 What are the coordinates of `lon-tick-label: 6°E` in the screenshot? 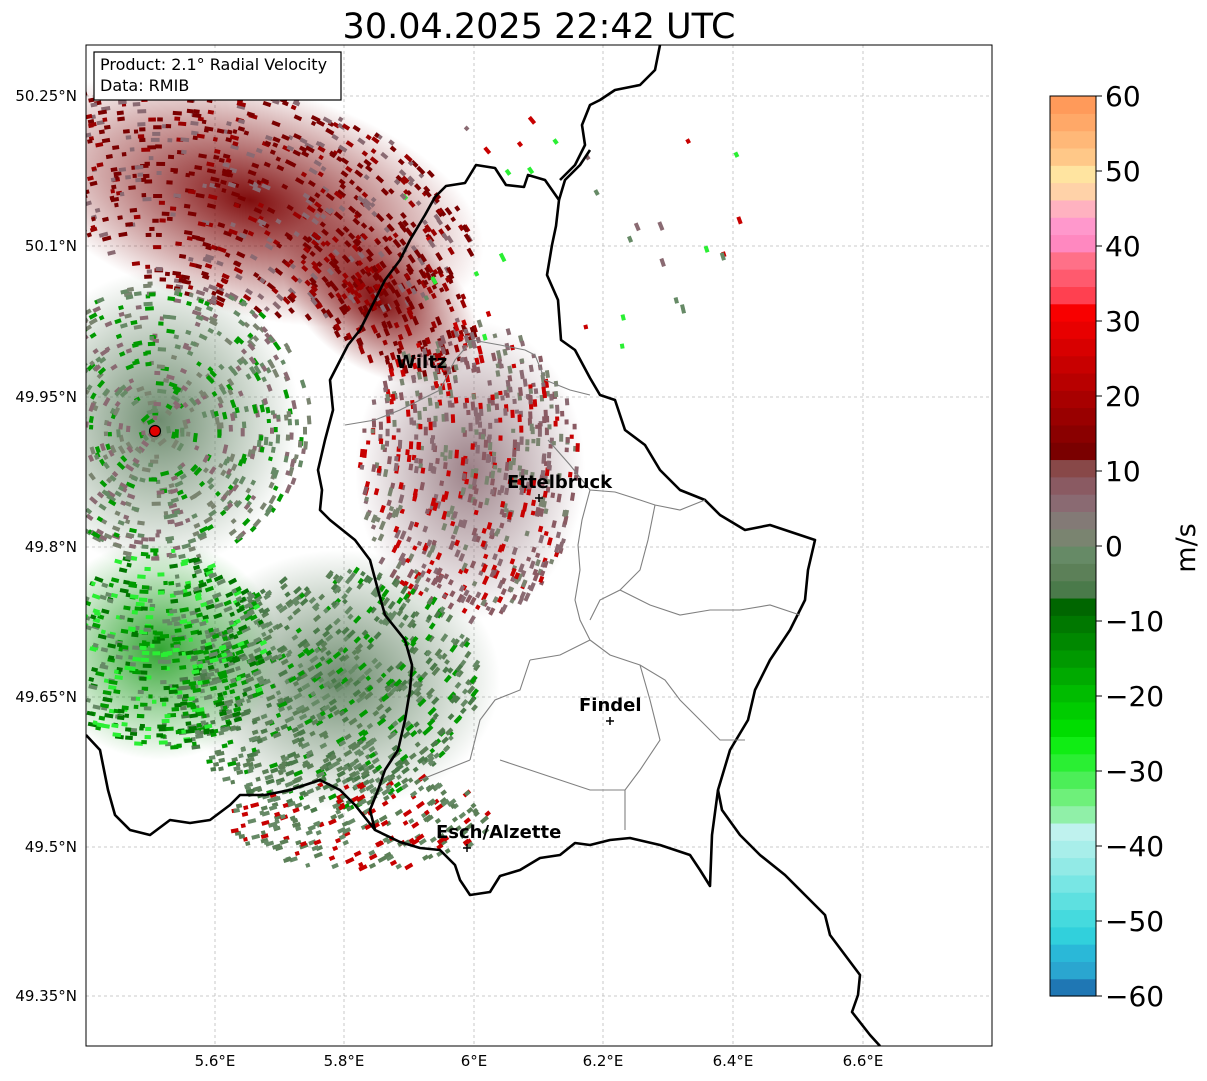 It's located at (474, 1061).